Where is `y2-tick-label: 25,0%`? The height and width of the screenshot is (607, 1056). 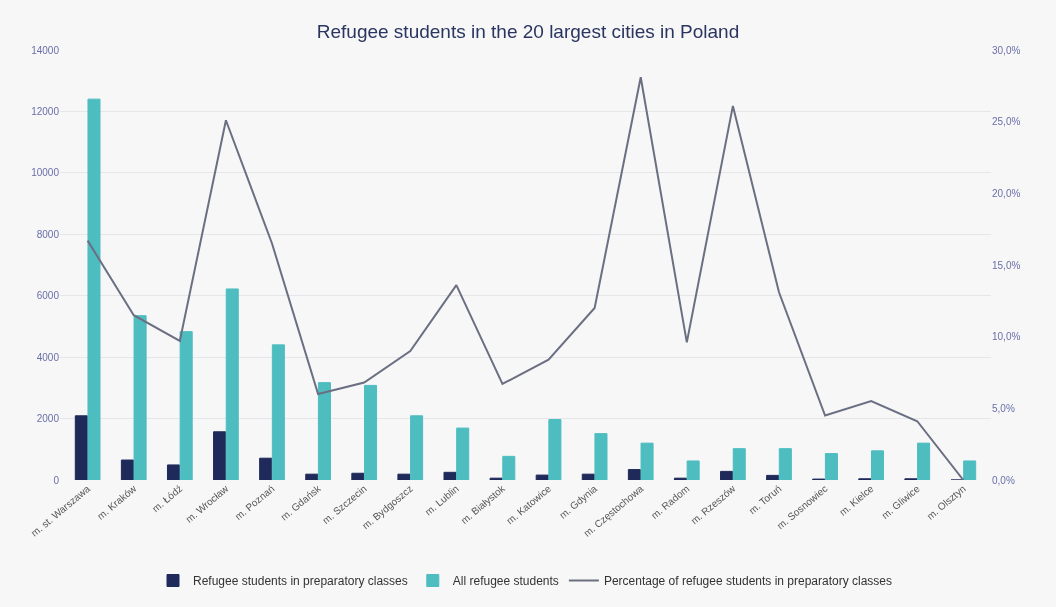
y2-tick-label: 25,0% is located at coordinates (1006, 122).